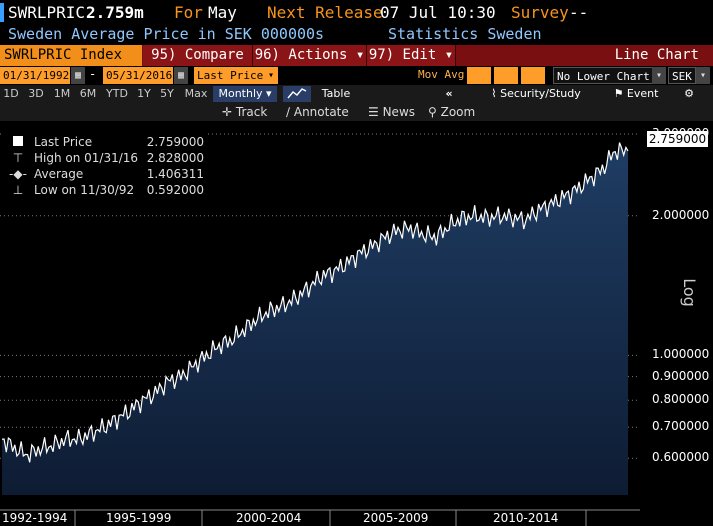 This screenshot has width=713, height=526. Describe the element at coordinates (526, 518) in the screenshot. I see `x-tick-label: 2010-2014` at that location.